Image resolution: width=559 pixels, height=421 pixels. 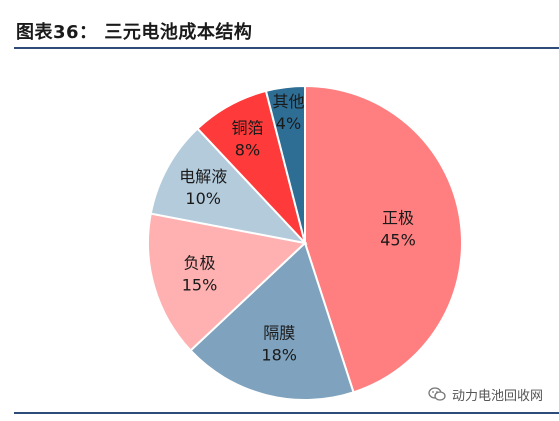 I want to click on slice-value-4: 8%, so click(x=247, y=149).